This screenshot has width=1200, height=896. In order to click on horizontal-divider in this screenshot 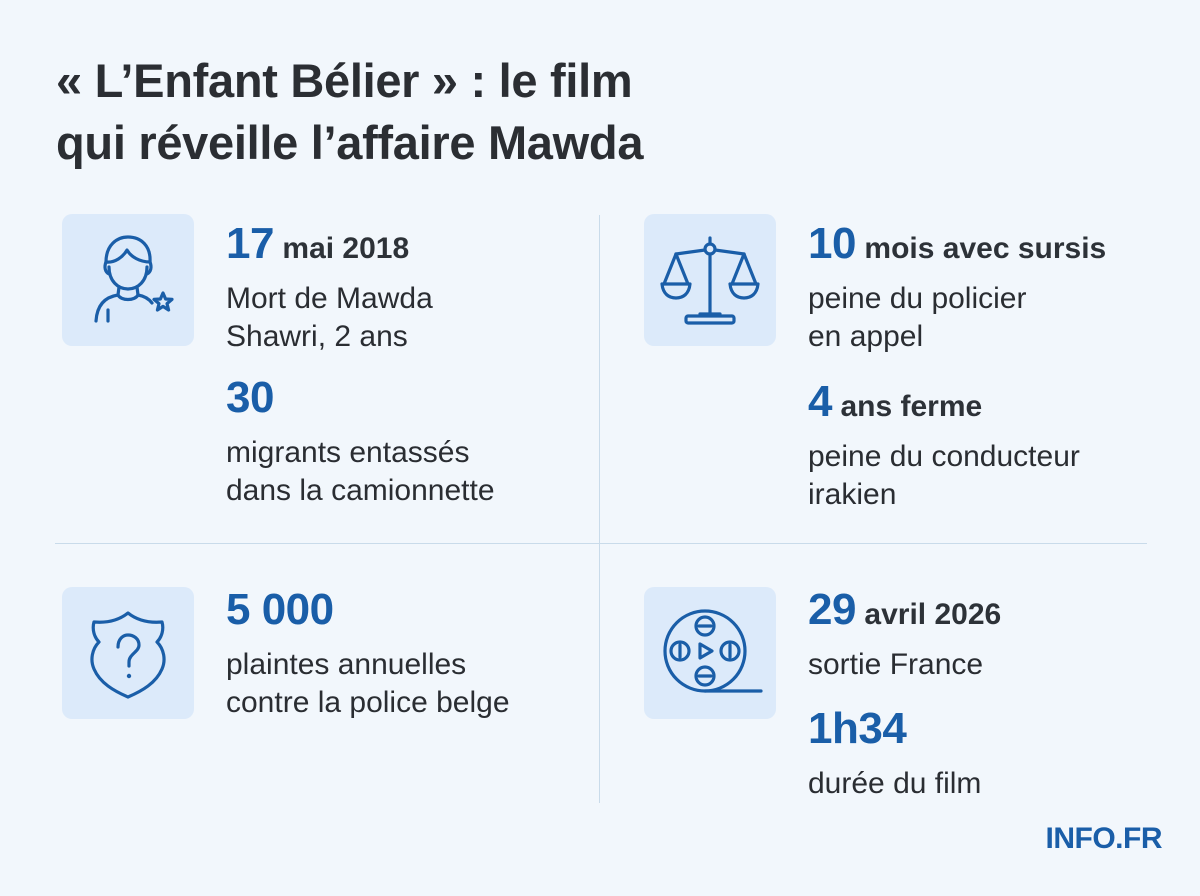, I will do `click(601, 543)`.